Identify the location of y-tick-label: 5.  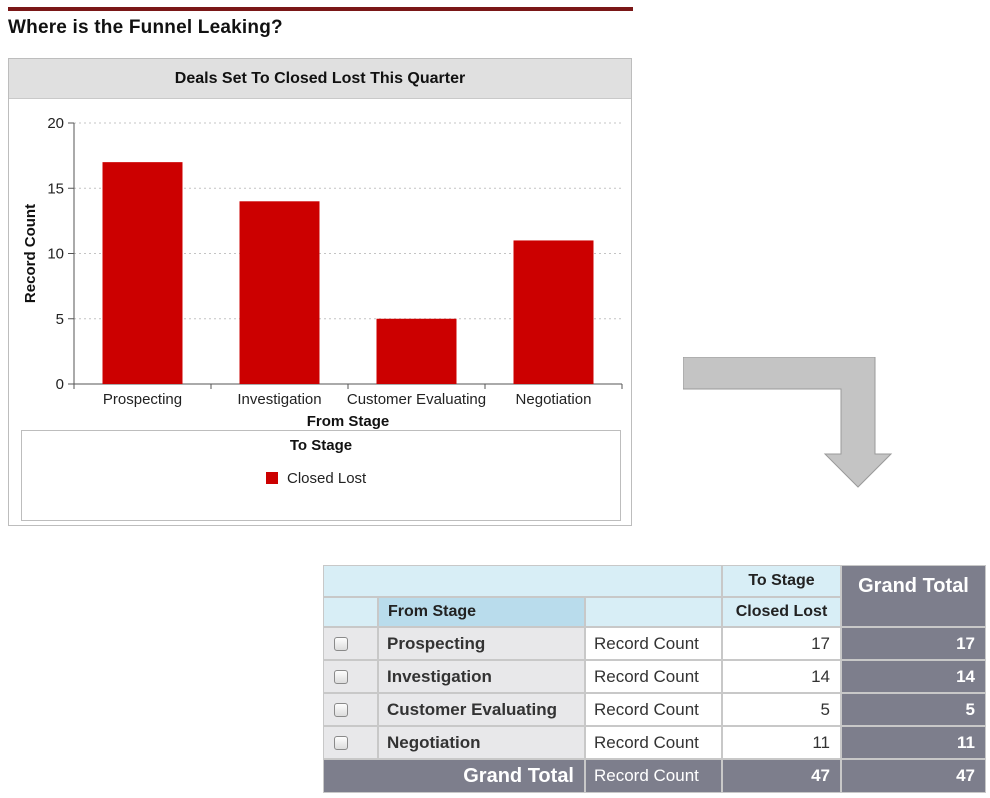
(60, 319).